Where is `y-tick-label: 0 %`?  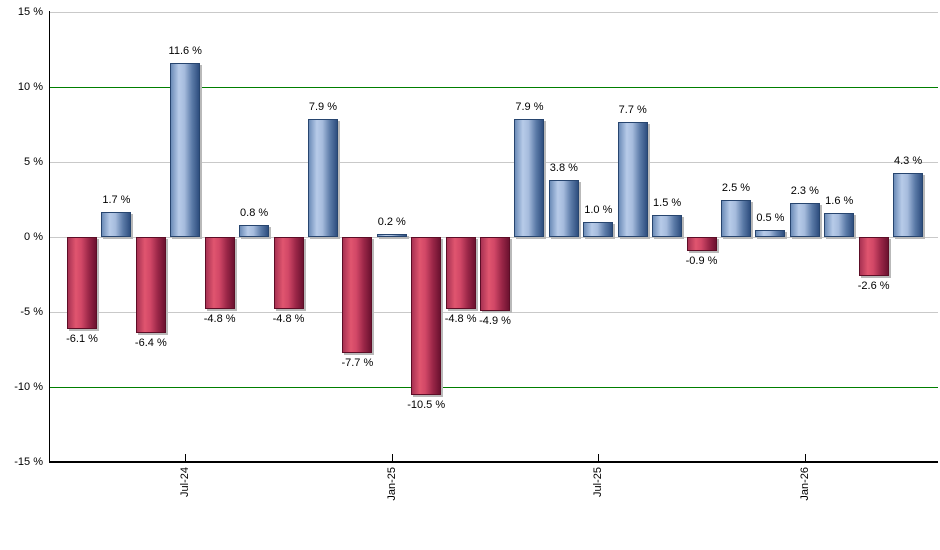 y-tick-label: 0 % is located at coordinates (33, 236).